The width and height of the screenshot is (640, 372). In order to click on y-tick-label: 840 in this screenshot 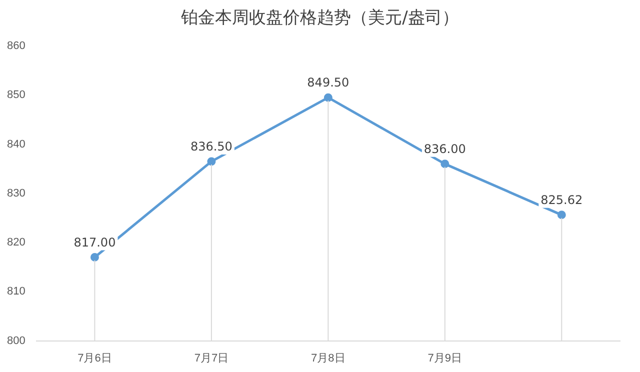, I will do `click(16, 144)`.